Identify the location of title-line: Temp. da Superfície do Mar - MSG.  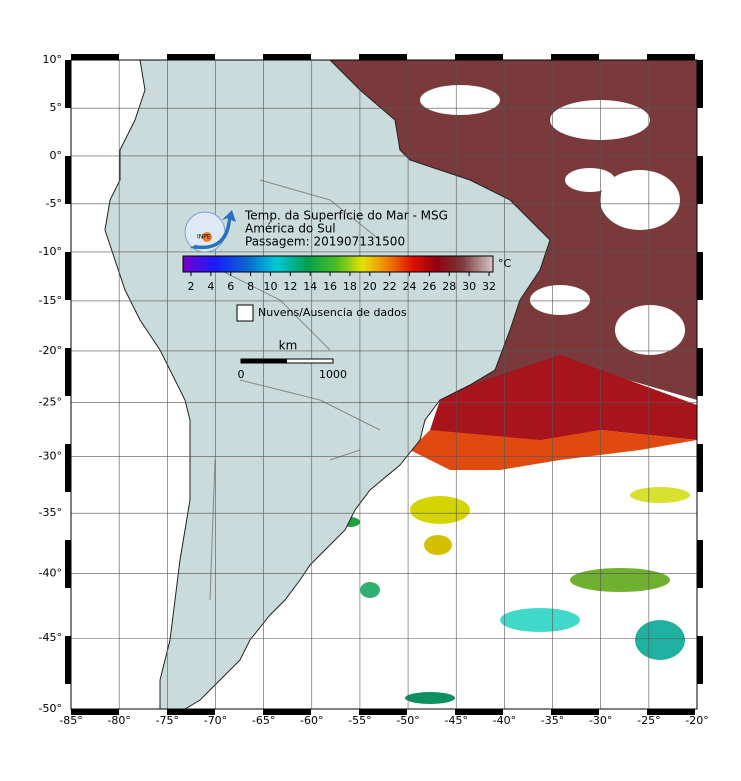
(346, 216).